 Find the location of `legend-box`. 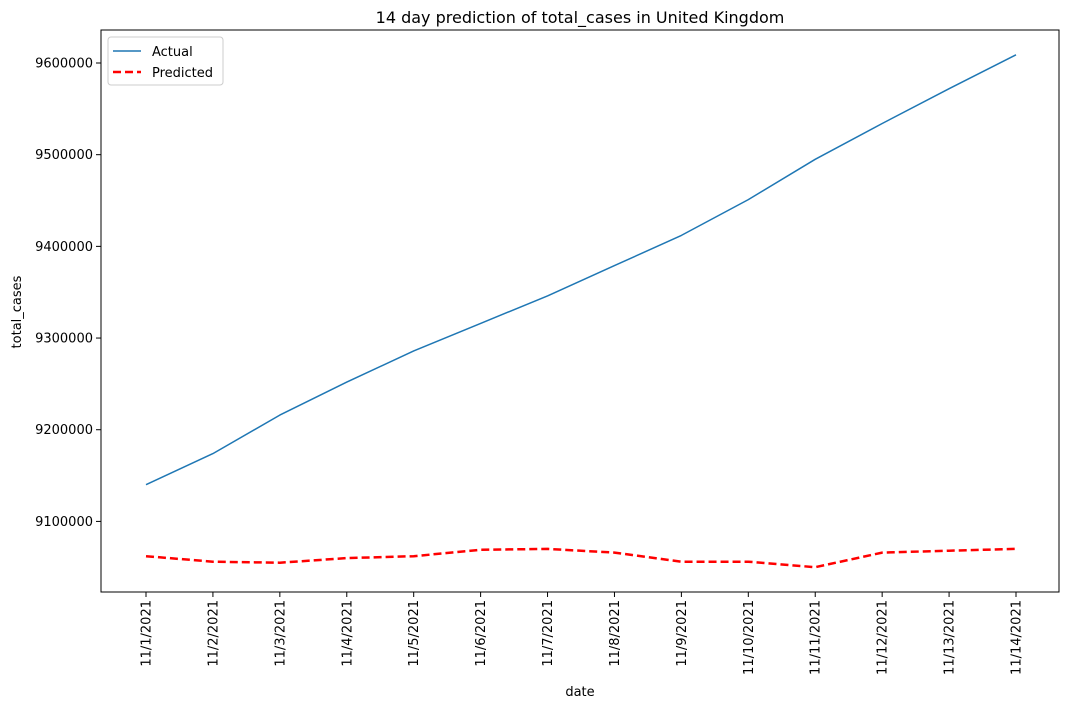

legend-box is located at coordinates (165, 61).